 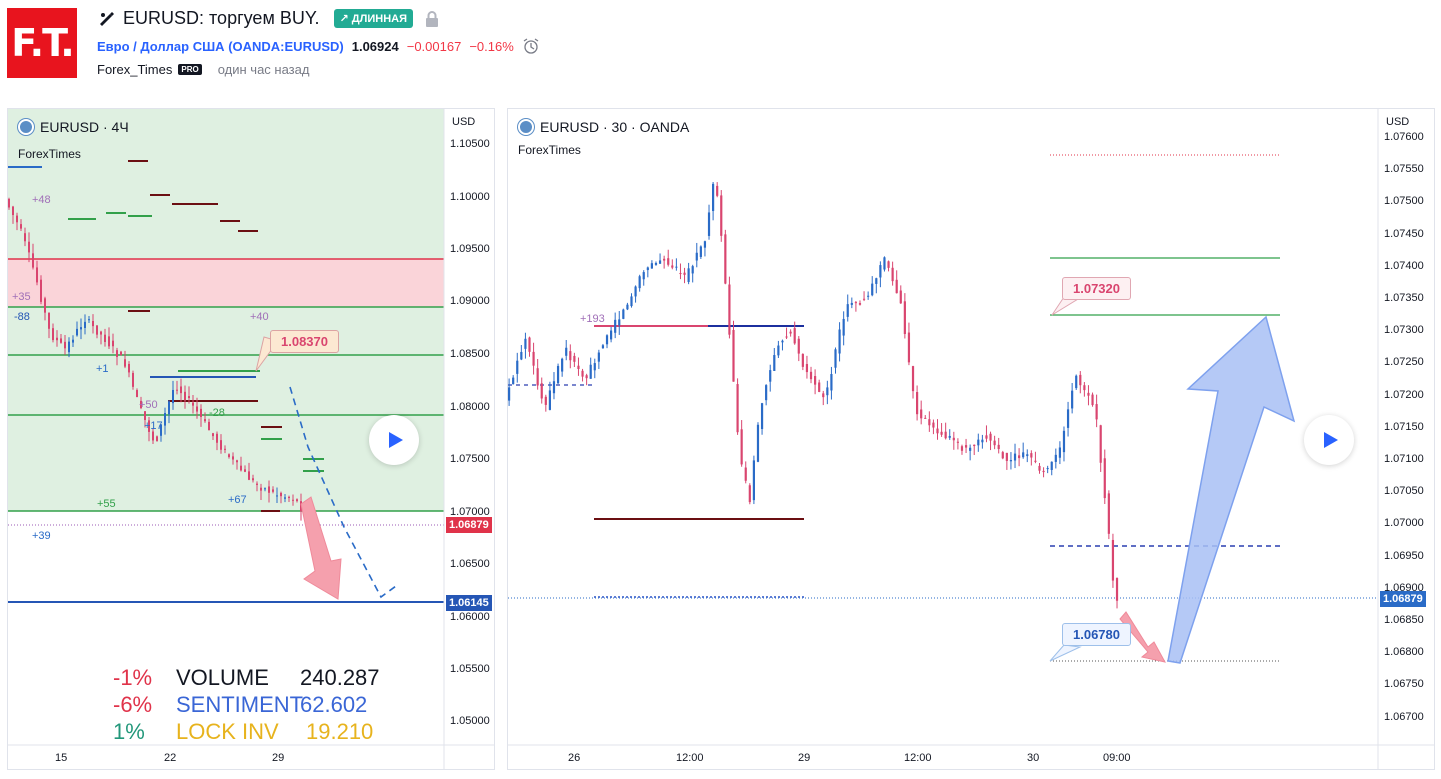 What do you see at coordinates (22, 317) in the screenshot?
I see `chart-label: -88` at bounding box center [22, 317].